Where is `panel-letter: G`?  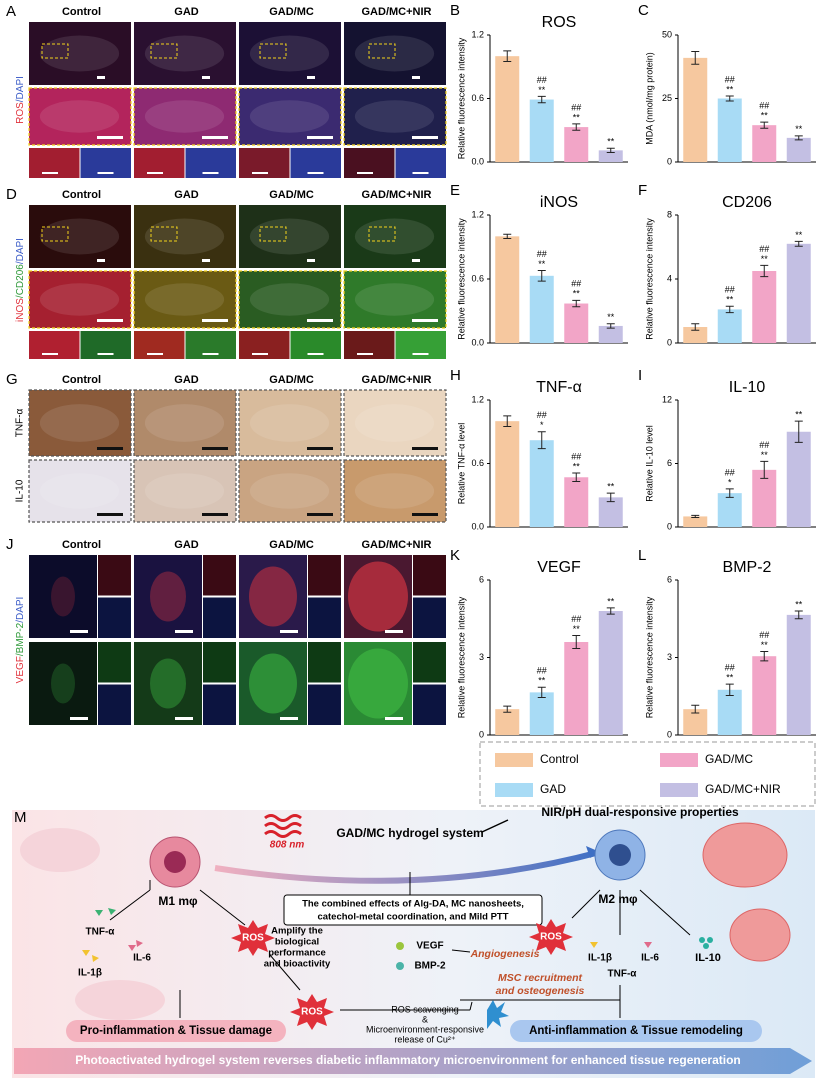
panel-letter: G is located at coordinates (12, 379).